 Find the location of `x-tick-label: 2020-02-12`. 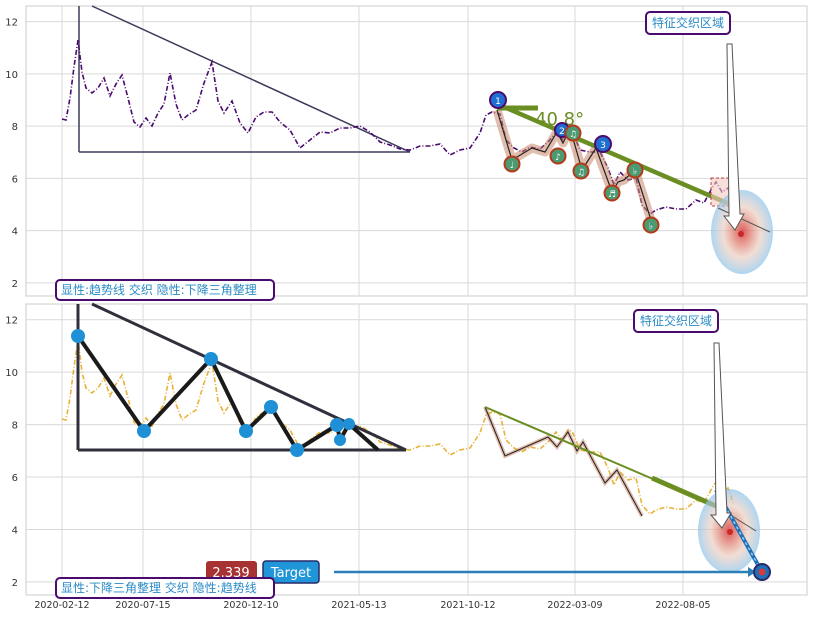

x-tick-label: 2020-02-12 is located at coordinates (61, 605).